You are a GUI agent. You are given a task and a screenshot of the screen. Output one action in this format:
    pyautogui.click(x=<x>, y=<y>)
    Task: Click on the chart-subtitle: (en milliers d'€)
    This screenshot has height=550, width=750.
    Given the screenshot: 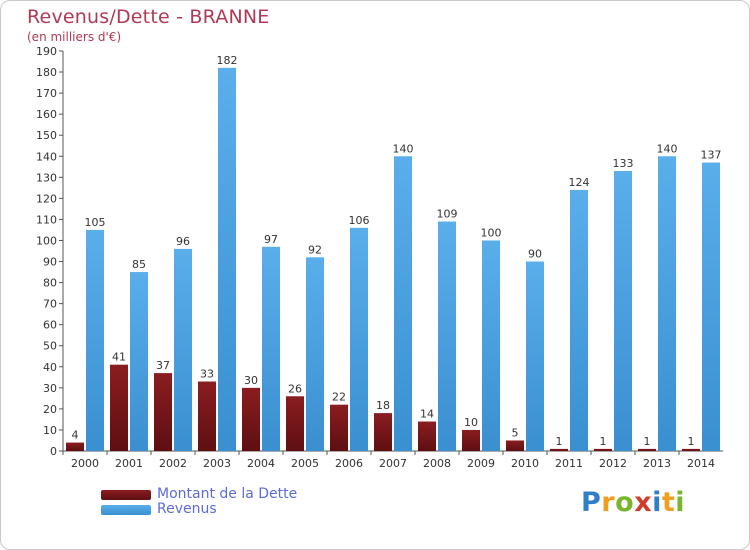 What is the action you would take?
    pyautogui.click(x=74, y=37)
    